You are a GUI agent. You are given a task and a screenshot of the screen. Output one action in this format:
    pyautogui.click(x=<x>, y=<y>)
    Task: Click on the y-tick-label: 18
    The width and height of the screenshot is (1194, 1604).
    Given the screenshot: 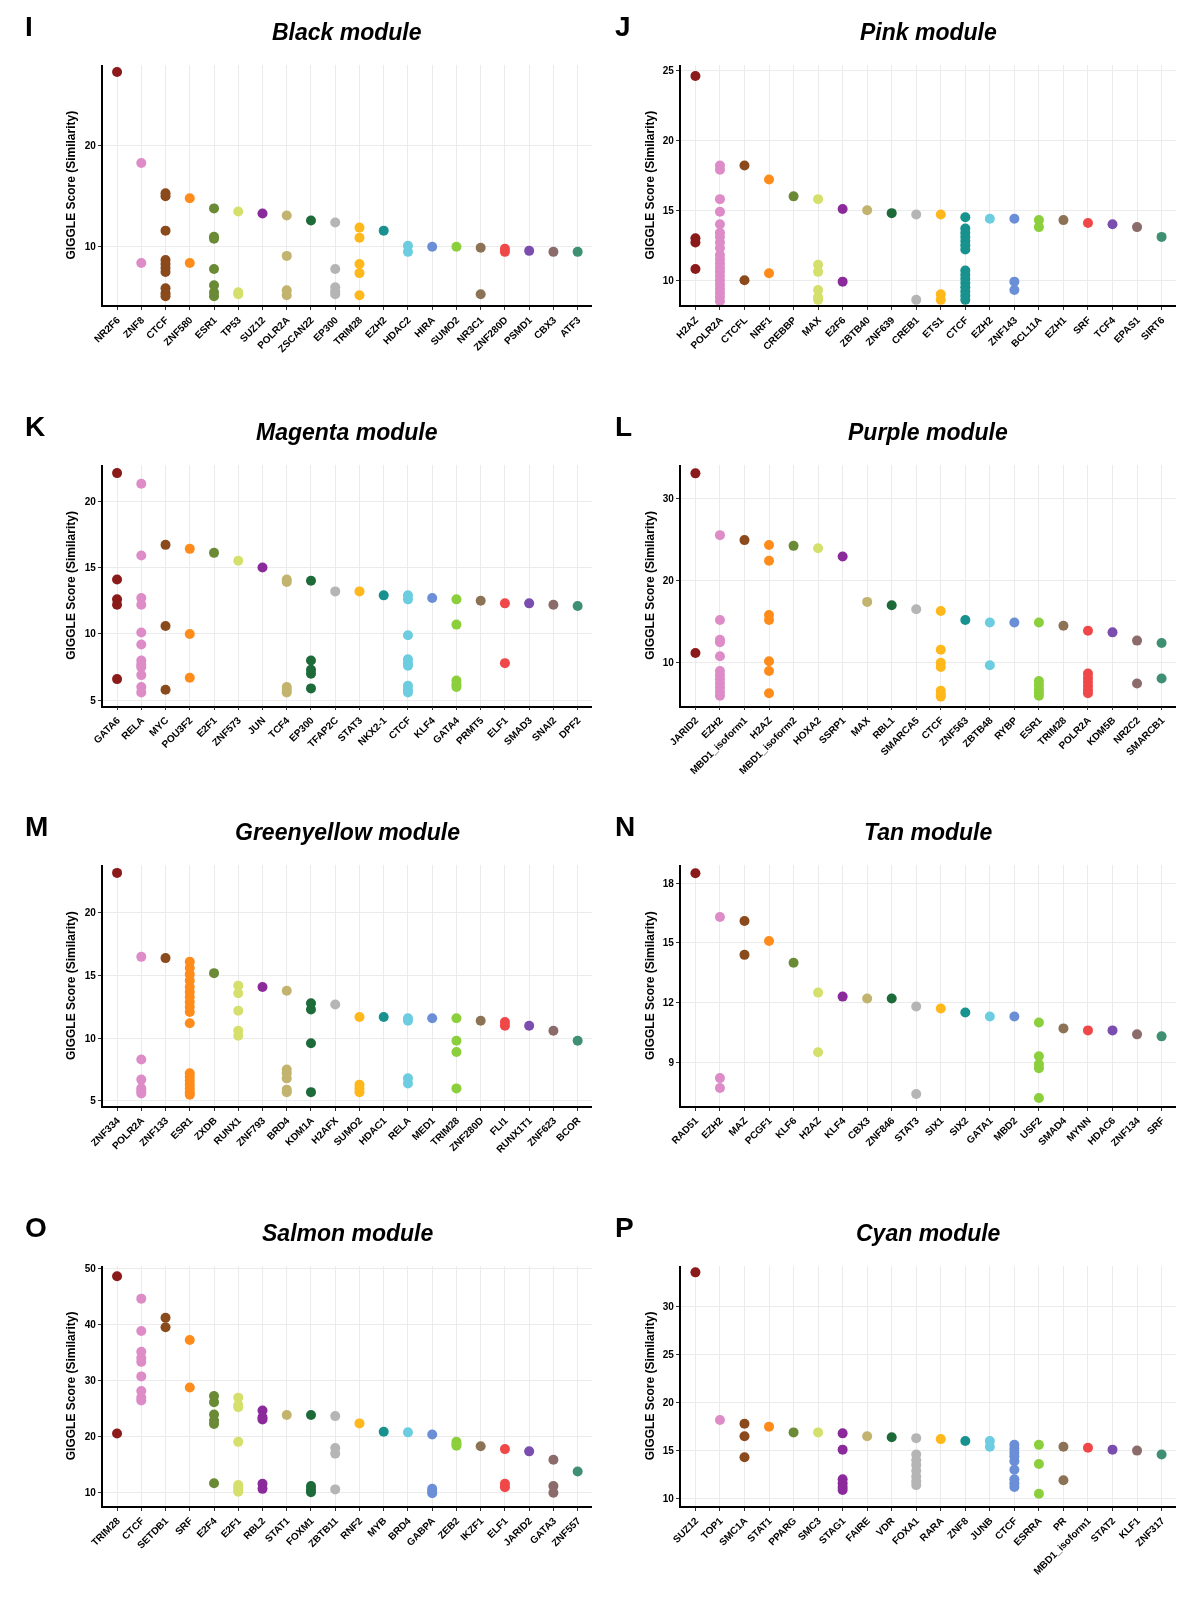 What is the action you would take?
    pyautogui.click(x=668, y=883)
    